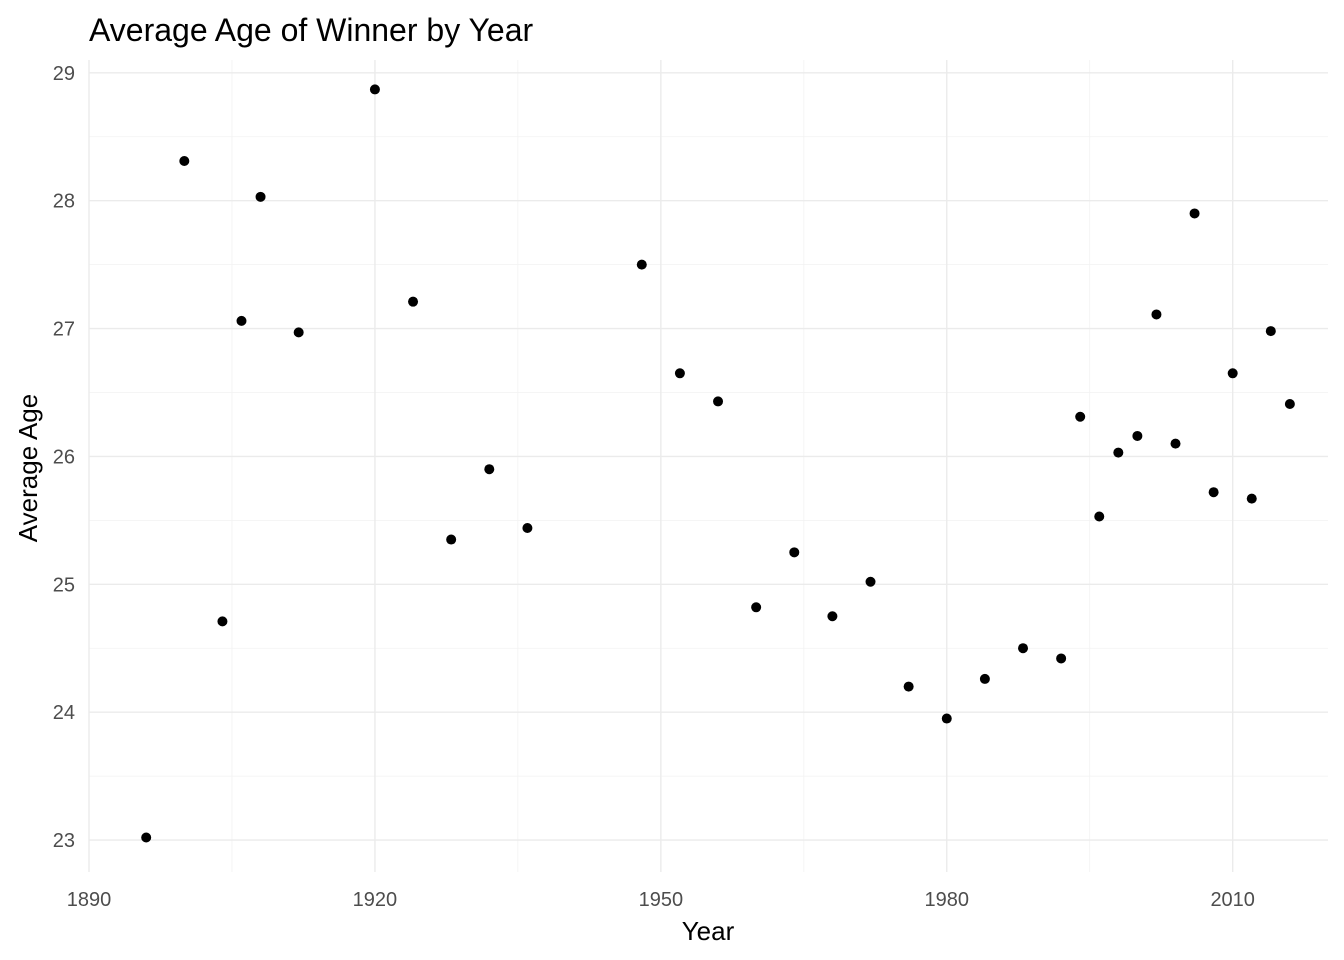 The image size is (1344, 960). Describe the element at coordinates (89, 900) in the screenshot. I see `x-tick-label: 1890` at that location.